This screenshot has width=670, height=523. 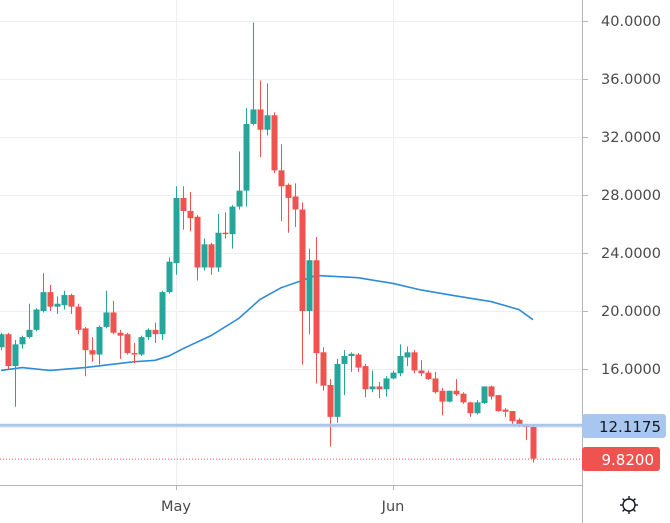 What do you see at coordinates (631, 138) in the screenshot?
I see `y-tick-label: 32.0000` at bounding box center [631, 138].